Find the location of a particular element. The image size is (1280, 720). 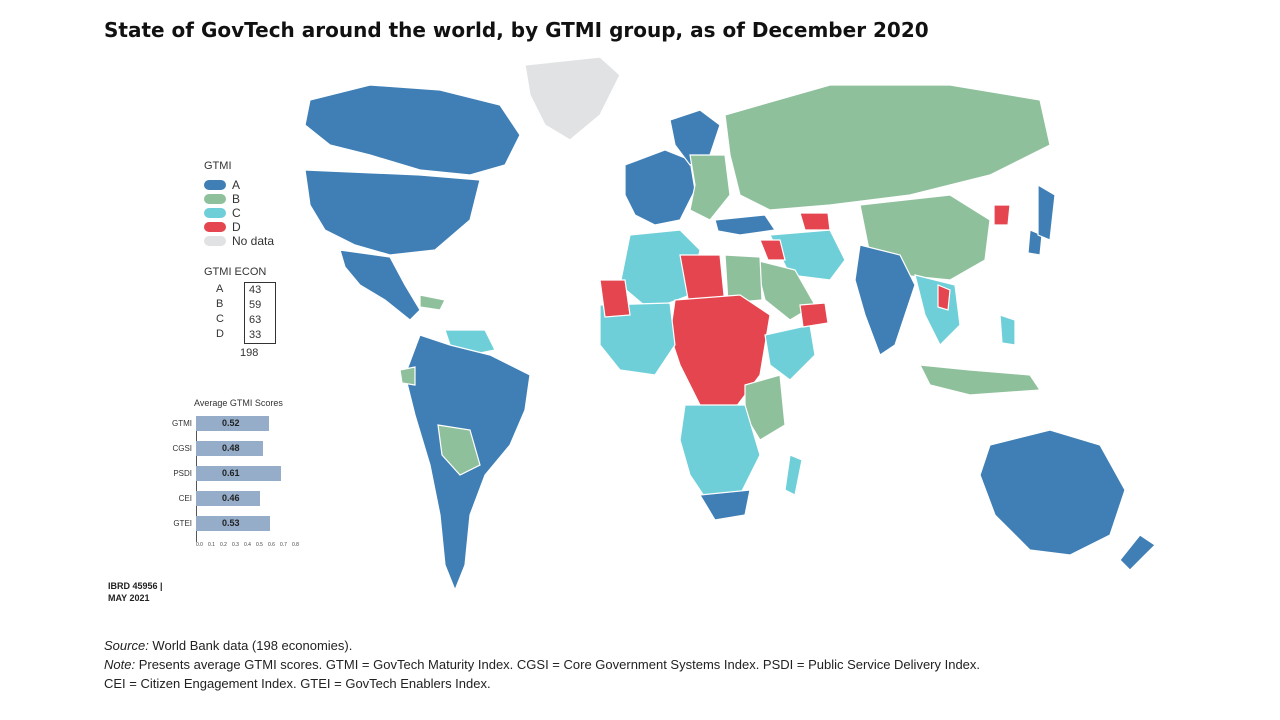

legend-item: No data is located at coordinates (239, 241).